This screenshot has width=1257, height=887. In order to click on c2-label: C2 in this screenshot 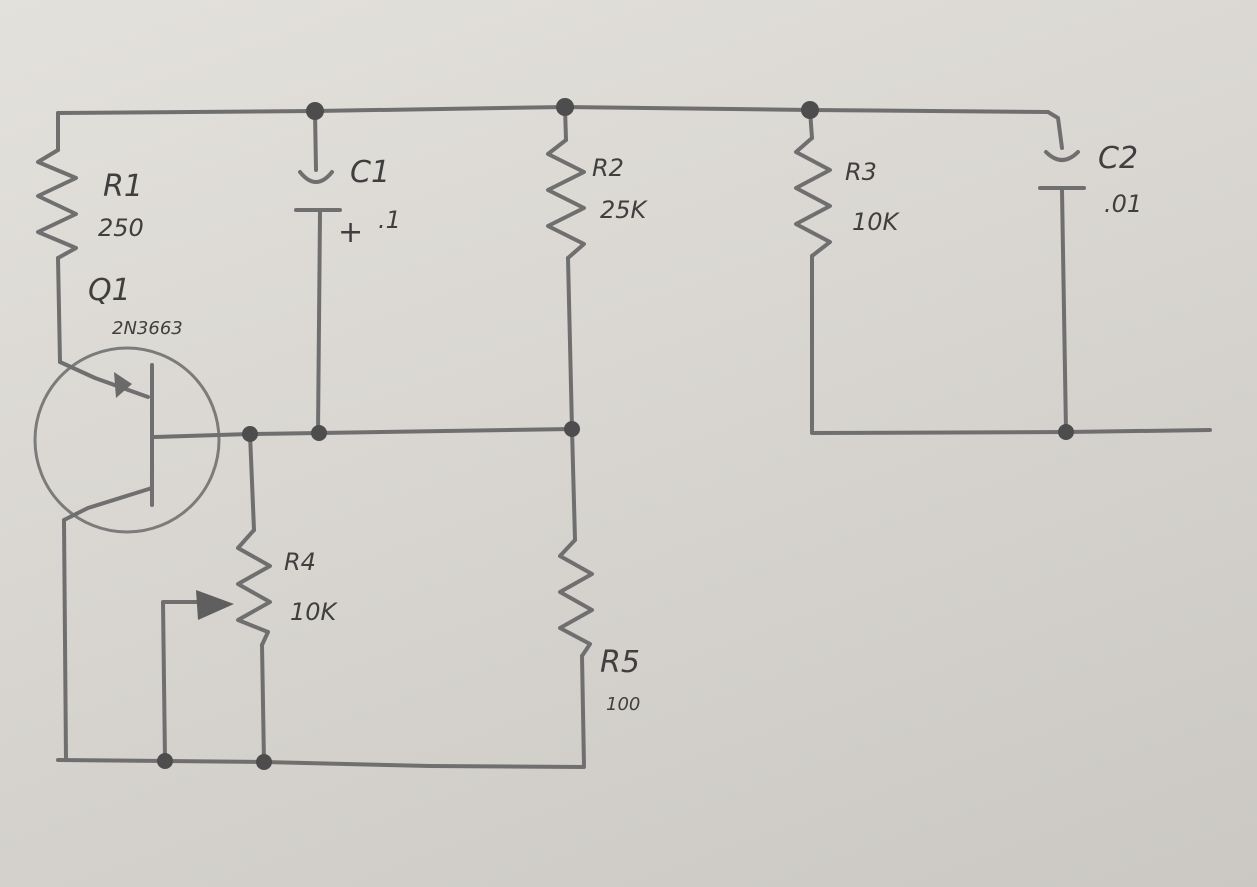, I will do `click(1118, 158)`.